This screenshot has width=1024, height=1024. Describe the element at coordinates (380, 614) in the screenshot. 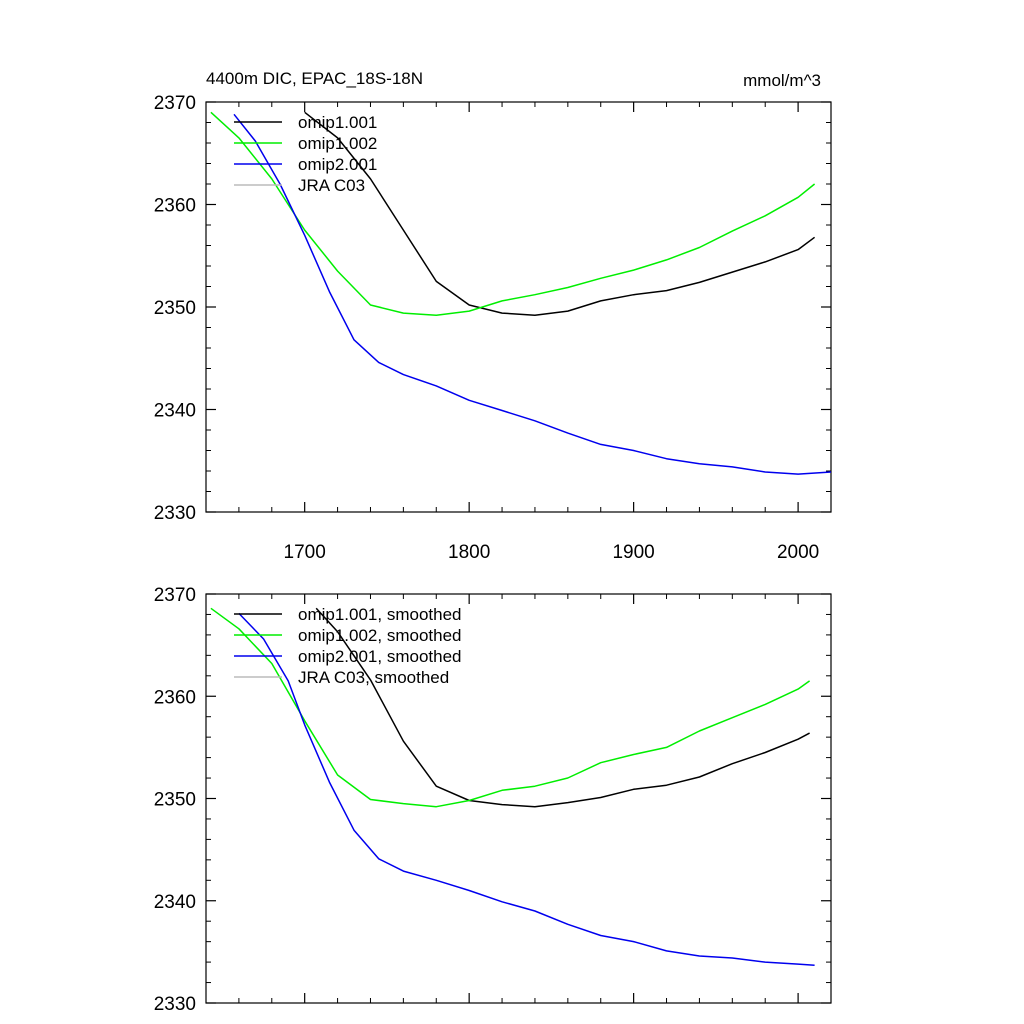

I see `legend-label: omip1.001, smoothed` at that location.